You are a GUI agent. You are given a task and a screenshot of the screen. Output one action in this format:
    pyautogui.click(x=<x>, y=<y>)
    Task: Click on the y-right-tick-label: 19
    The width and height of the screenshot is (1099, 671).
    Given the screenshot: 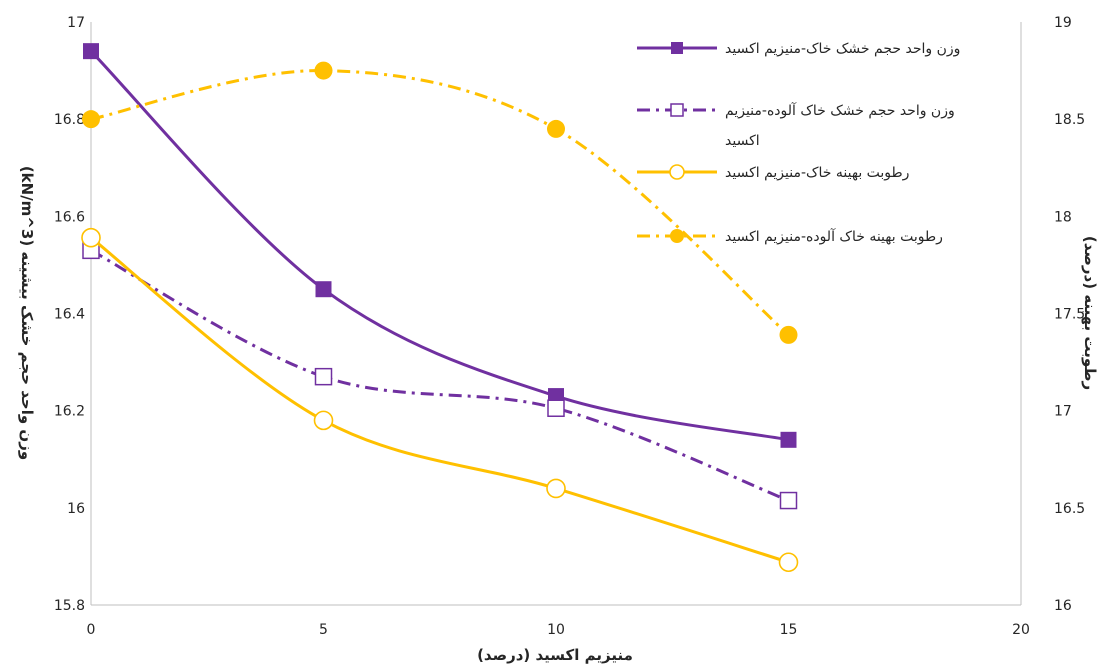 What is the action you would take?
    pyautogui.click(x=1063, y=23)
    